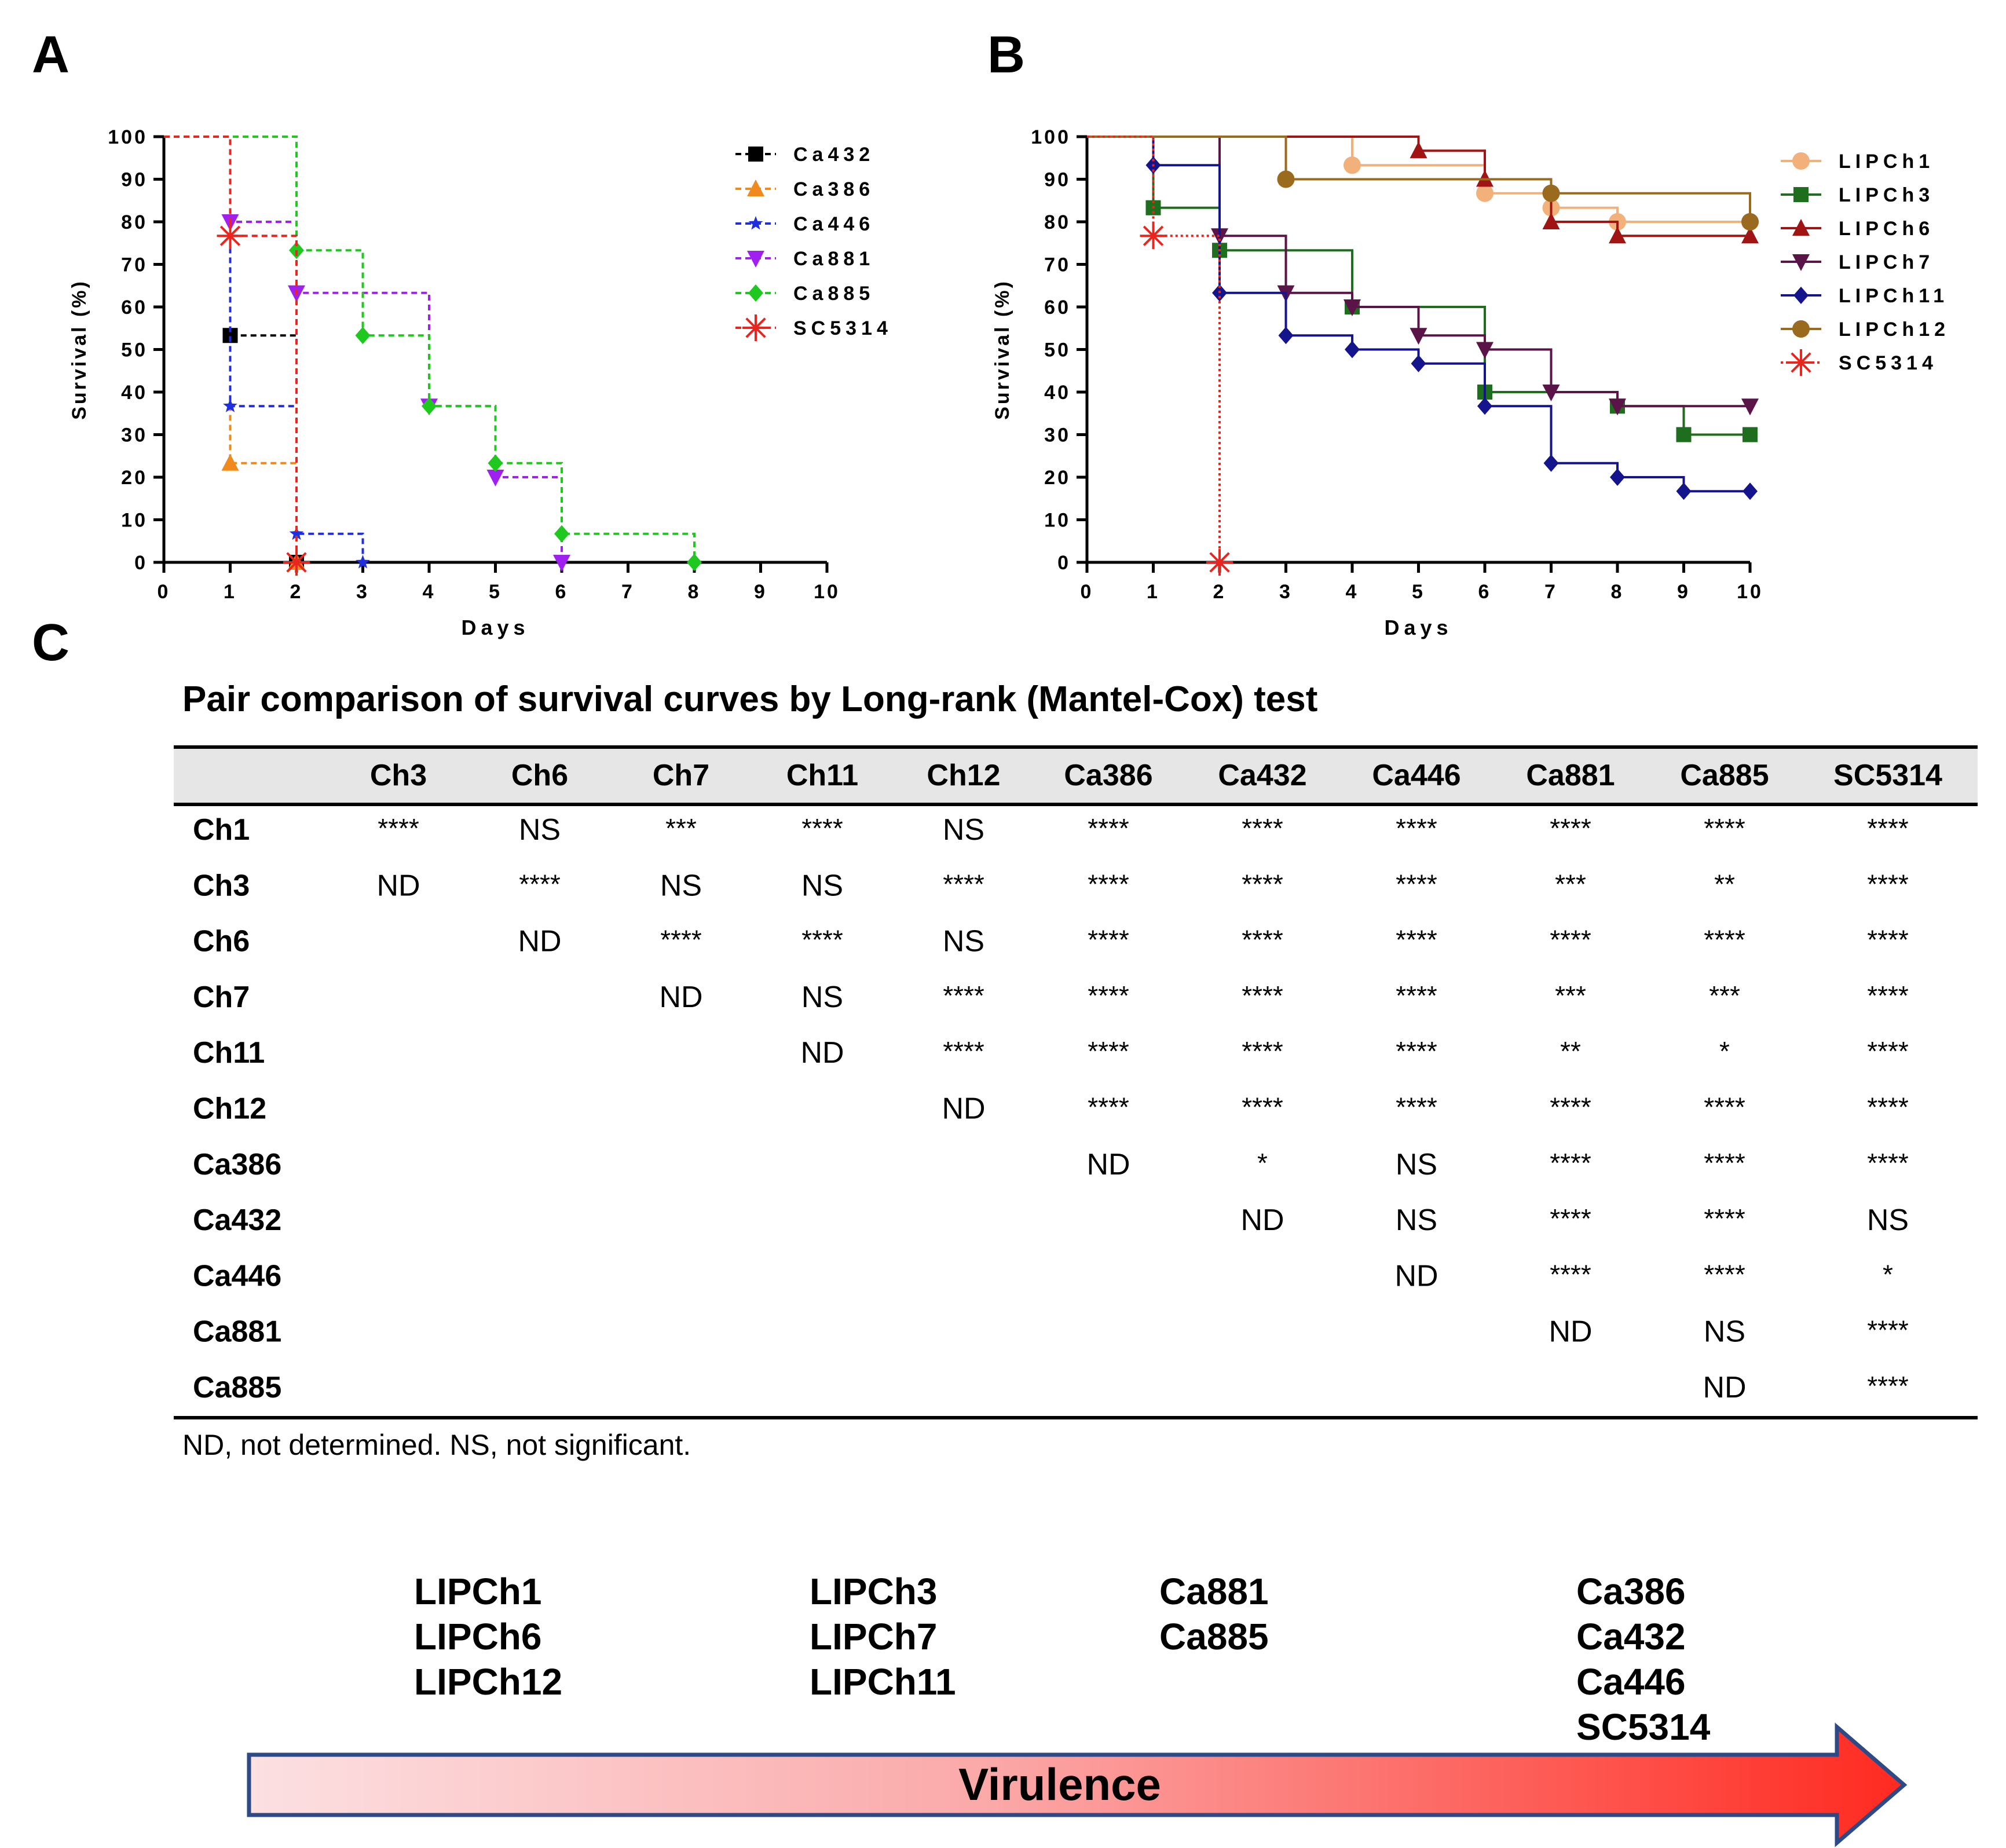 The width and height of the screenshot is (2006, 1848). What do you see at coordinates (1352, 592) in the screenshot?
I see `chart-b-x-tick-label: 4` at bounding box center [1352, 592].